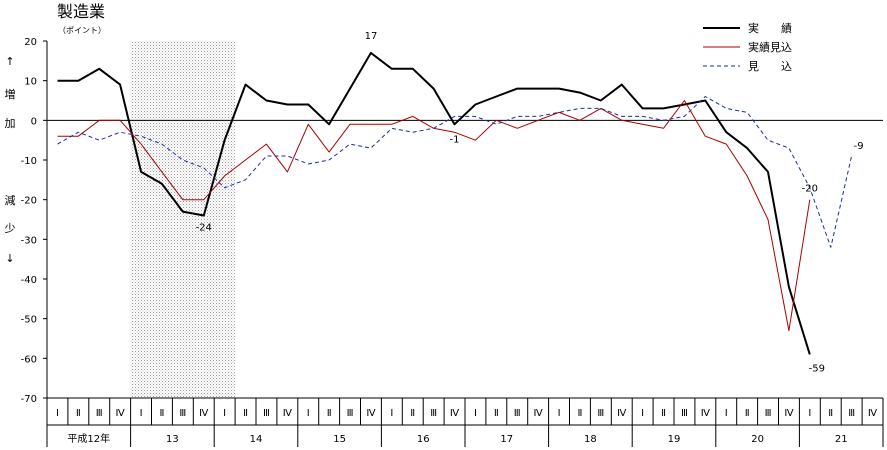 This screenshot has height=450, width=887. What do you see at coordinates (674, 439) in the screenshot?
I see `year-label: 19` at bounding box center [674, 439].